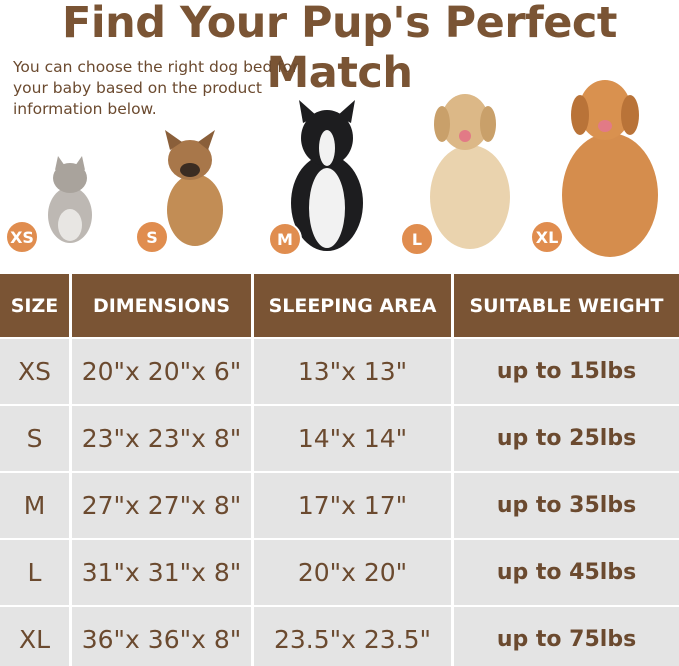 Image resolution: width=679 pixels, height=666 pixels. Describe the element at coordinates (34, 305) in the screenshot. I see `header-size: SIZE` at that location.